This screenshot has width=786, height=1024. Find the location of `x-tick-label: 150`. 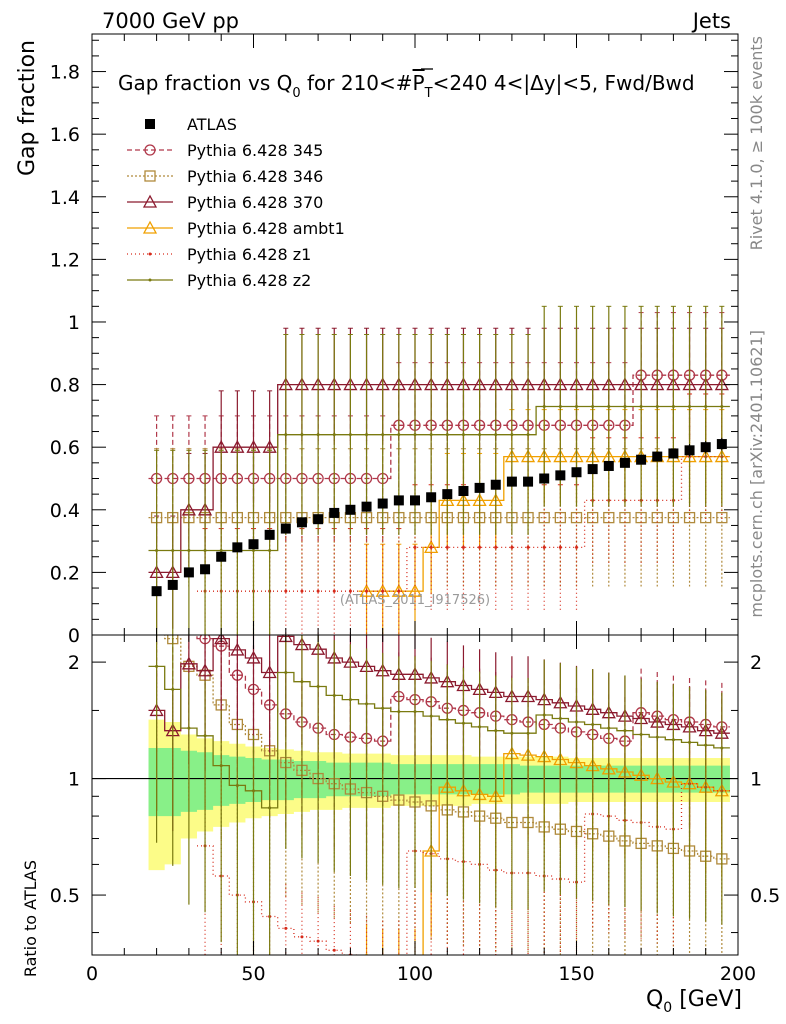

x-tick-label: 150 is located at coordinates (576, 974).